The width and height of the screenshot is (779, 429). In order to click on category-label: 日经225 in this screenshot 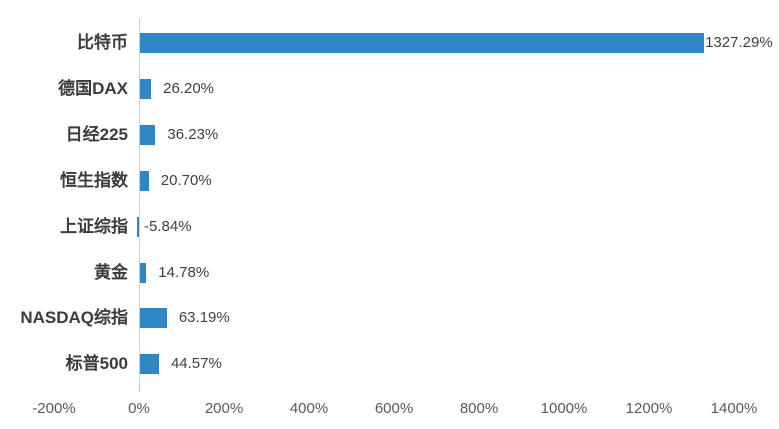, I will do `click(96, 134)`.